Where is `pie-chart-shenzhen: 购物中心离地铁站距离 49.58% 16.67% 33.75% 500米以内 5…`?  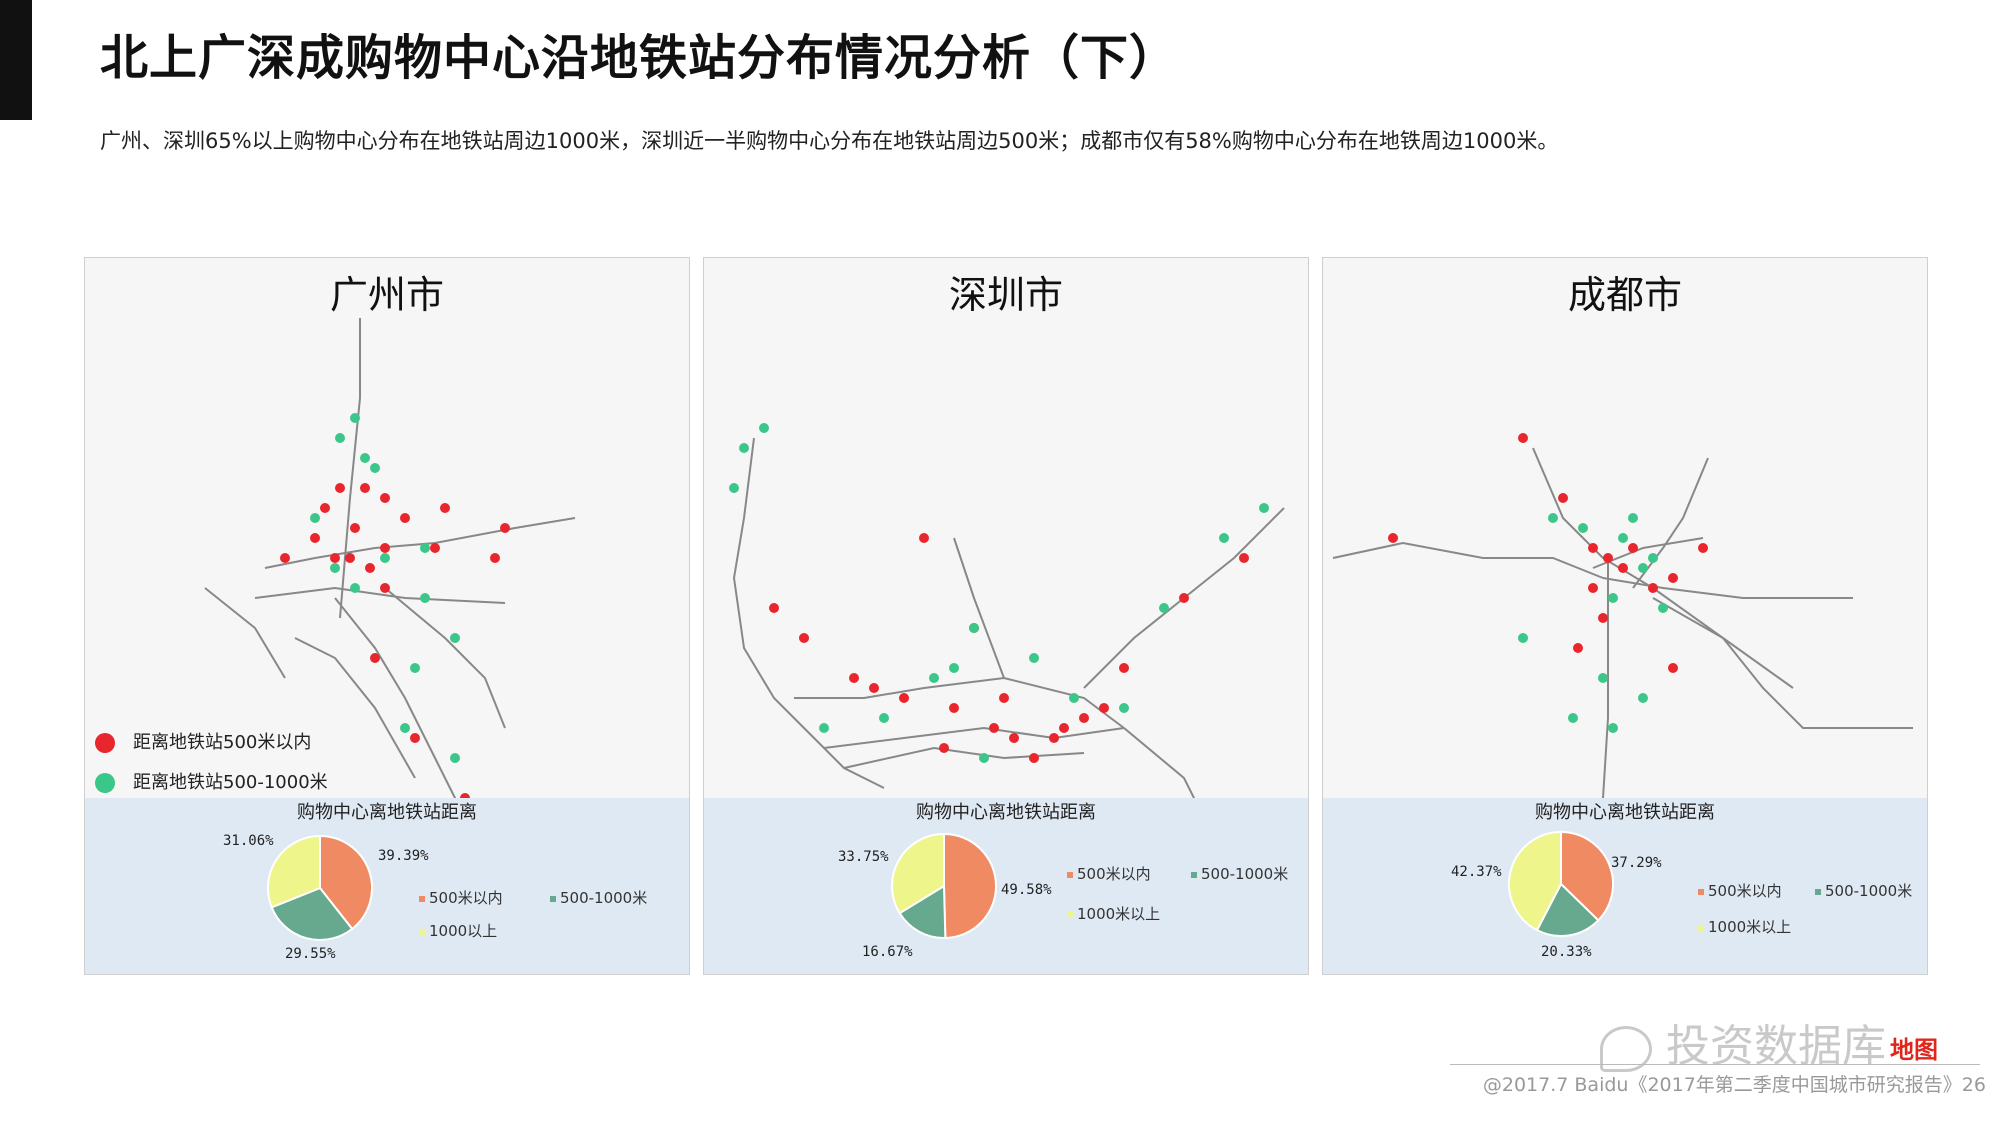
pie-chart-shenzhen: 购物中心离地铁站距离 49.58% 16.67% 33.75% 500米以内 5… is located at coordinates (1006, 886).